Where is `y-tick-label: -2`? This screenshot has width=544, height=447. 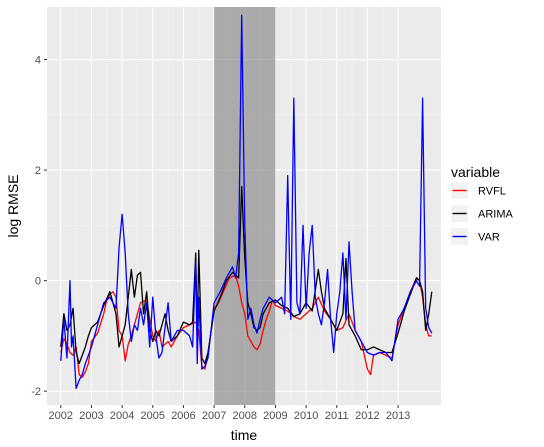
y-tick-label: -2 is located at coordinates (36, 392).